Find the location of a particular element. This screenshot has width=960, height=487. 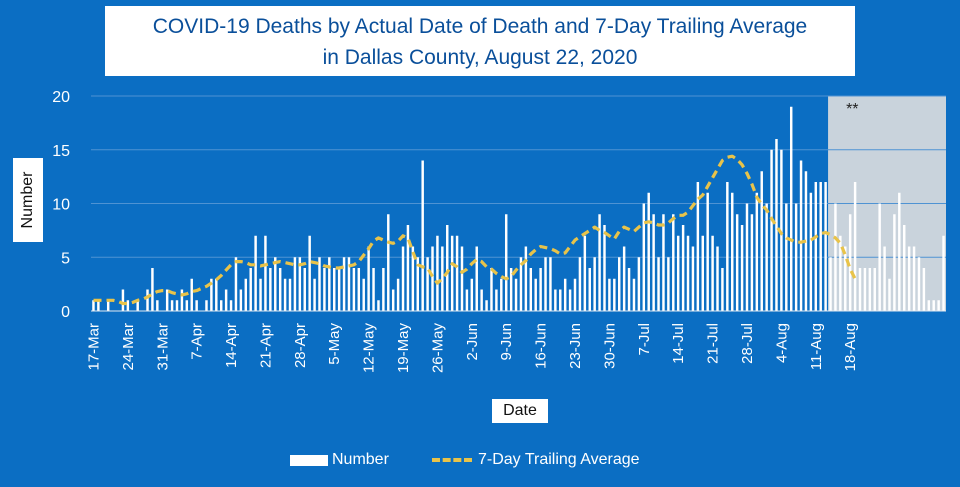

x-tick-label: 16-Jun is located at coordinates (541, 346).